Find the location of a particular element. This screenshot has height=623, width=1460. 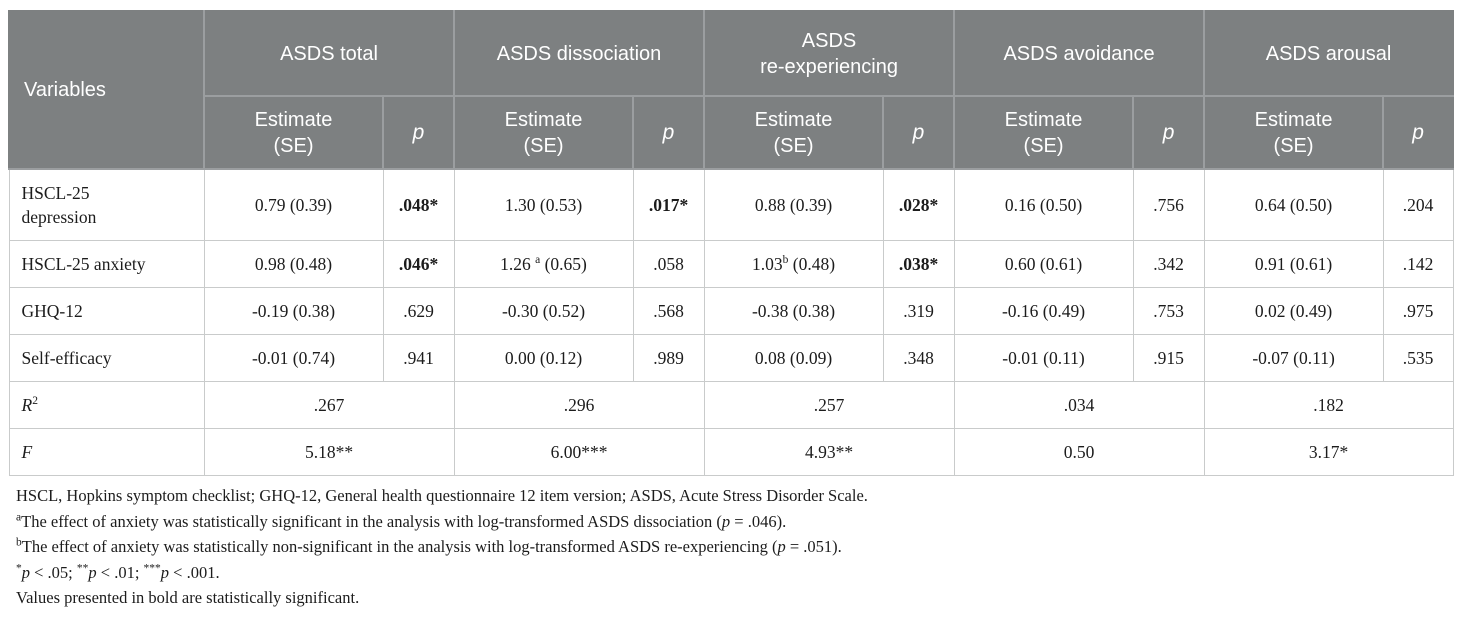

estimate-cell: 1.26 a (0.65) is located at coordinates (543, 264).